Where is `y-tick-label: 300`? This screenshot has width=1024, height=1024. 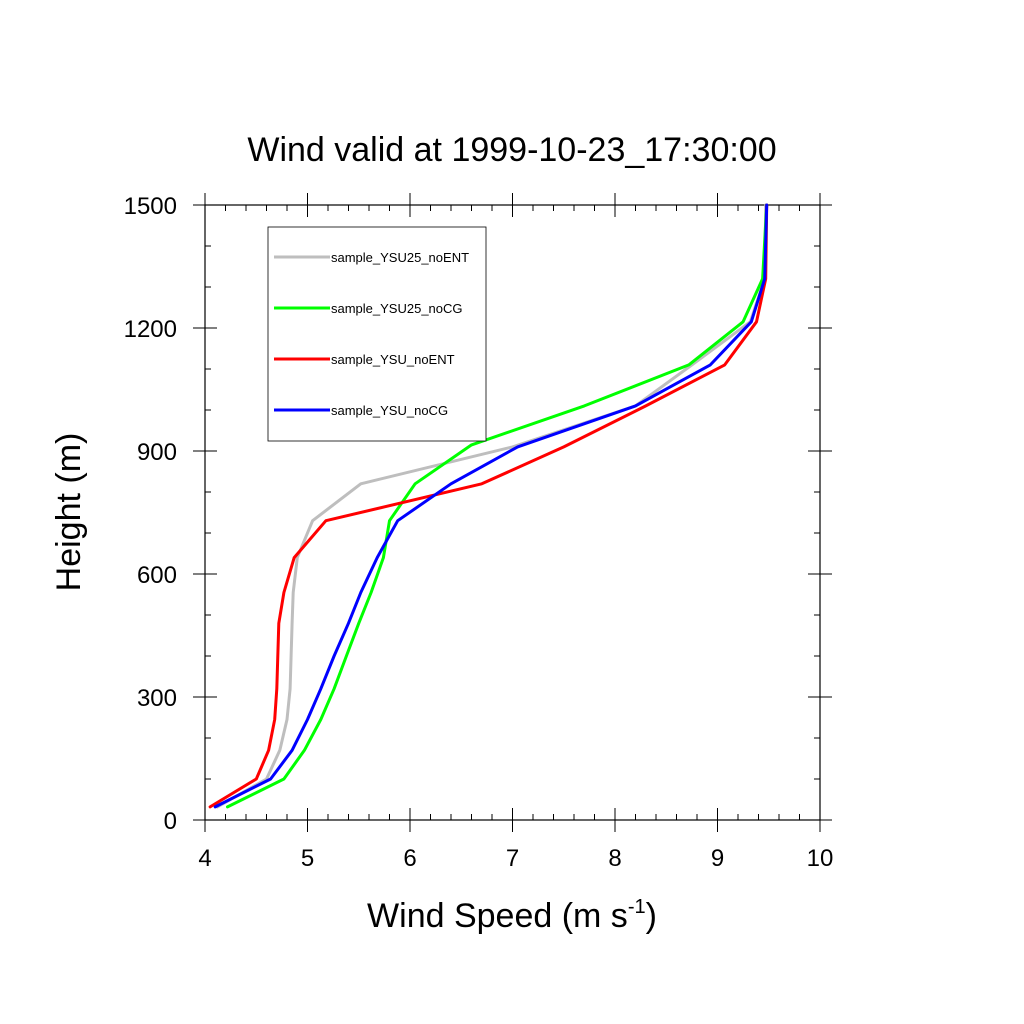 y-tick-label: 300 is located at coordinates (157, 698).